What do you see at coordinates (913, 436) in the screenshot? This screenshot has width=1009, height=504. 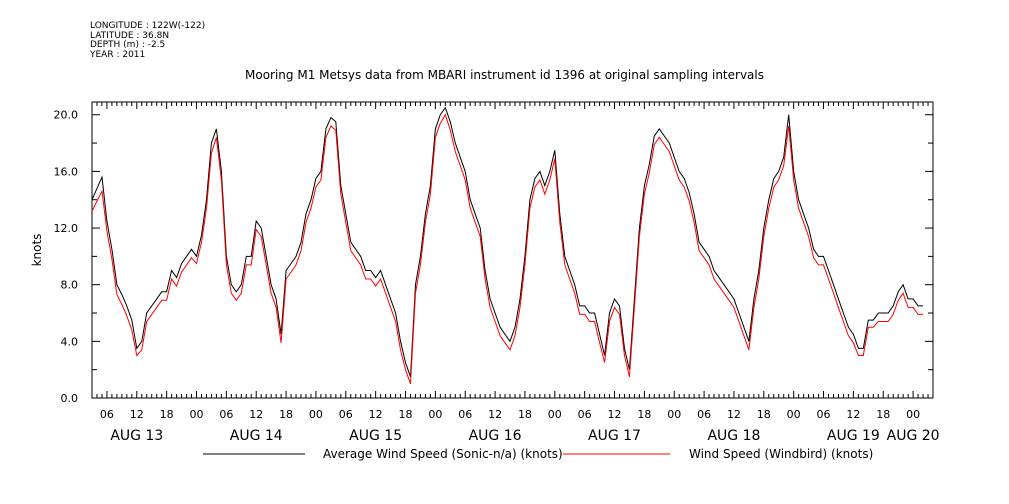 I see `day-label: AUG 20` at bounding box center [913, 436].